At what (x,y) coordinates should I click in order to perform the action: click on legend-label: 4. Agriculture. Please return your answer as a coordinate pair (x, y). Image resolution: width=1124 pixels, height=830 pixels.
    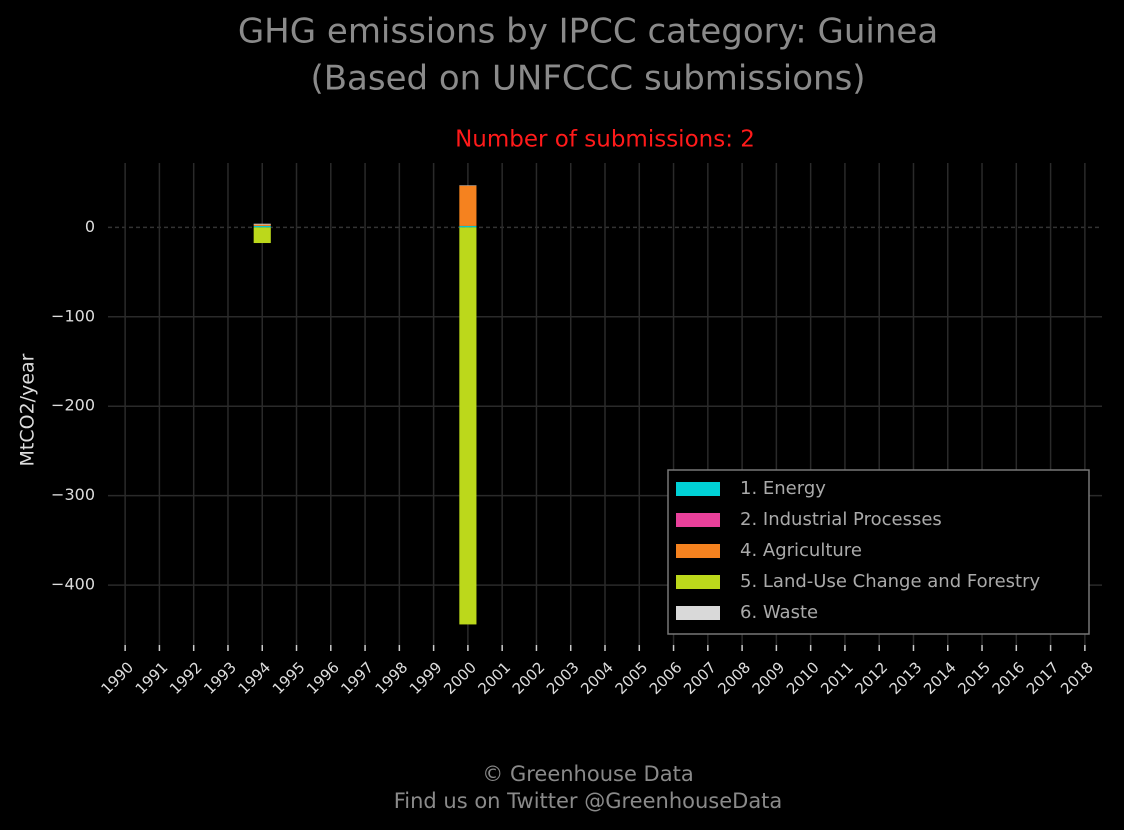
    Looking at the image, I should click on (801, 550).